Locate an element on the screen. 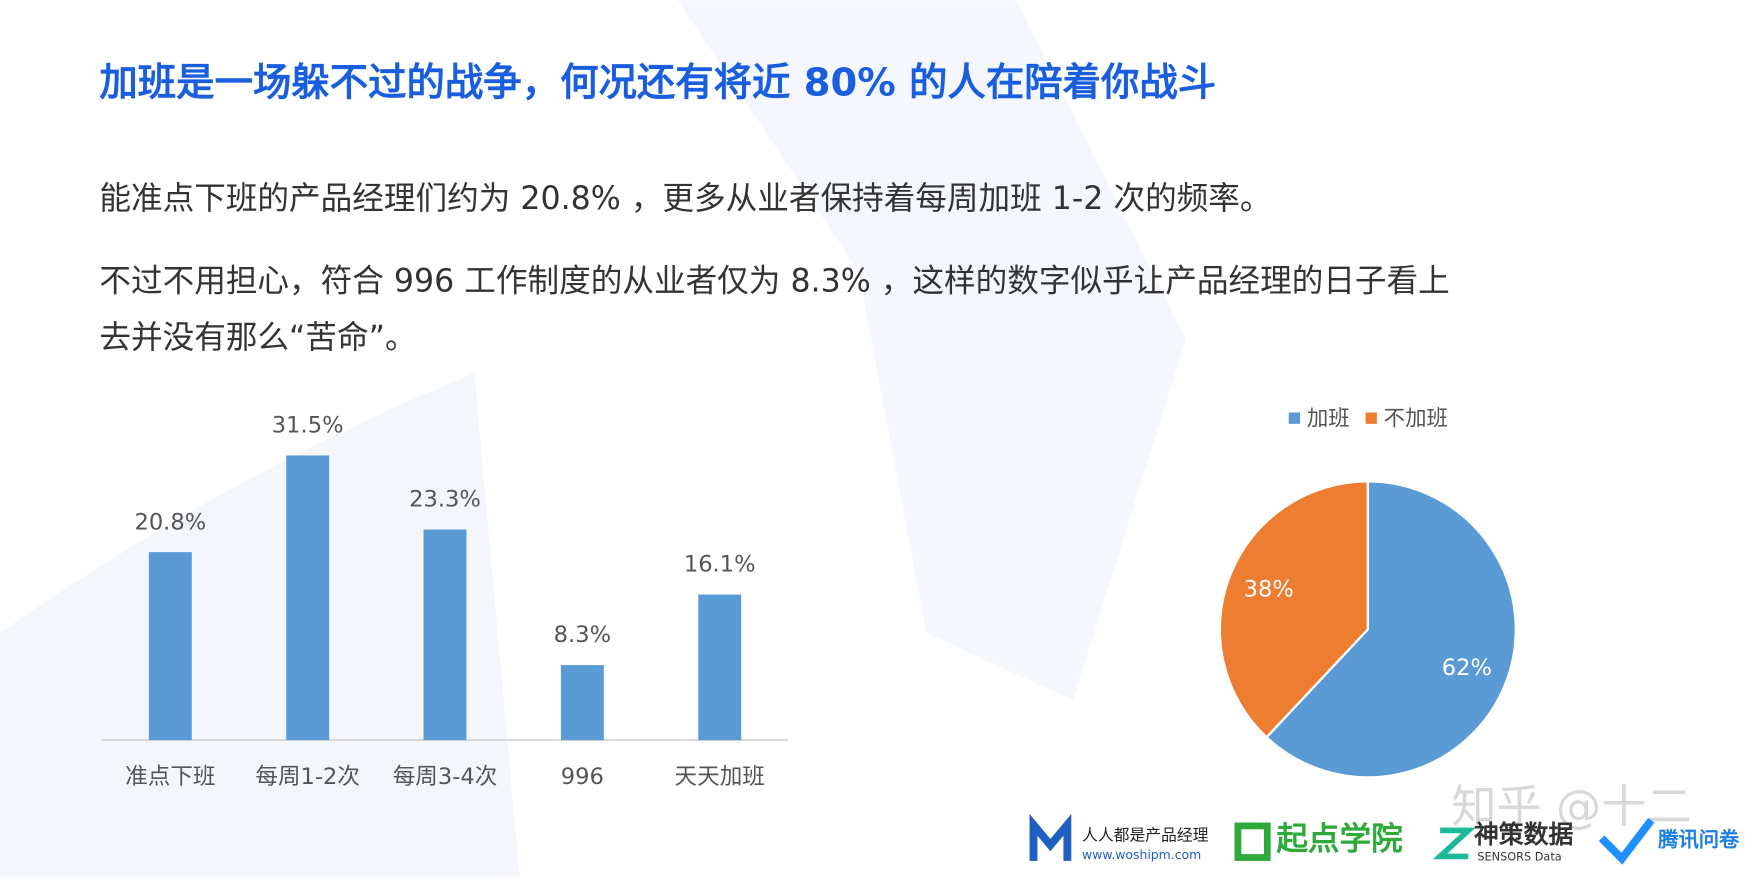  data-label: 8.3% is located at coordinates (582, 635).